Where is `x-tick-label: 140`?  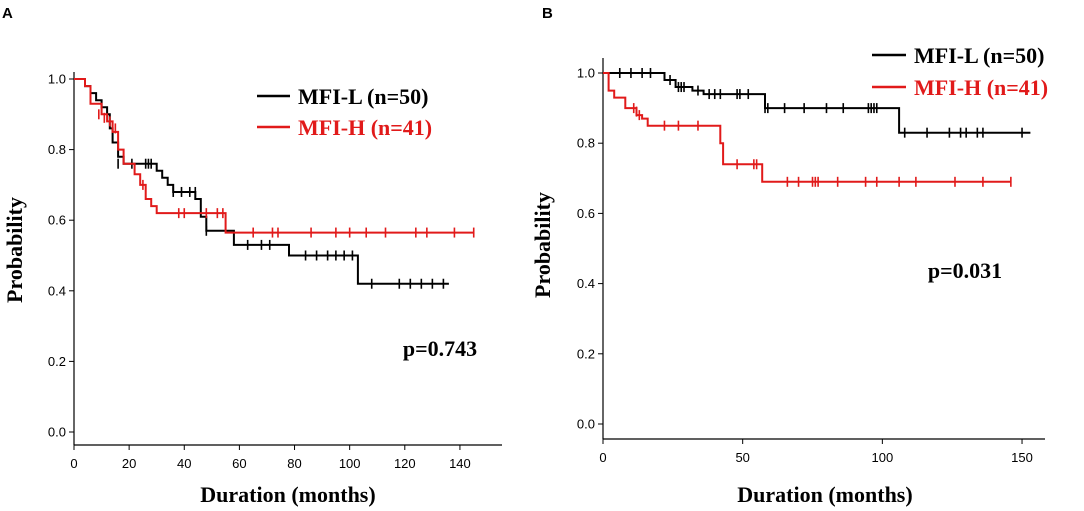
x-tick-label: 140 is located at coordinates (460, 463).